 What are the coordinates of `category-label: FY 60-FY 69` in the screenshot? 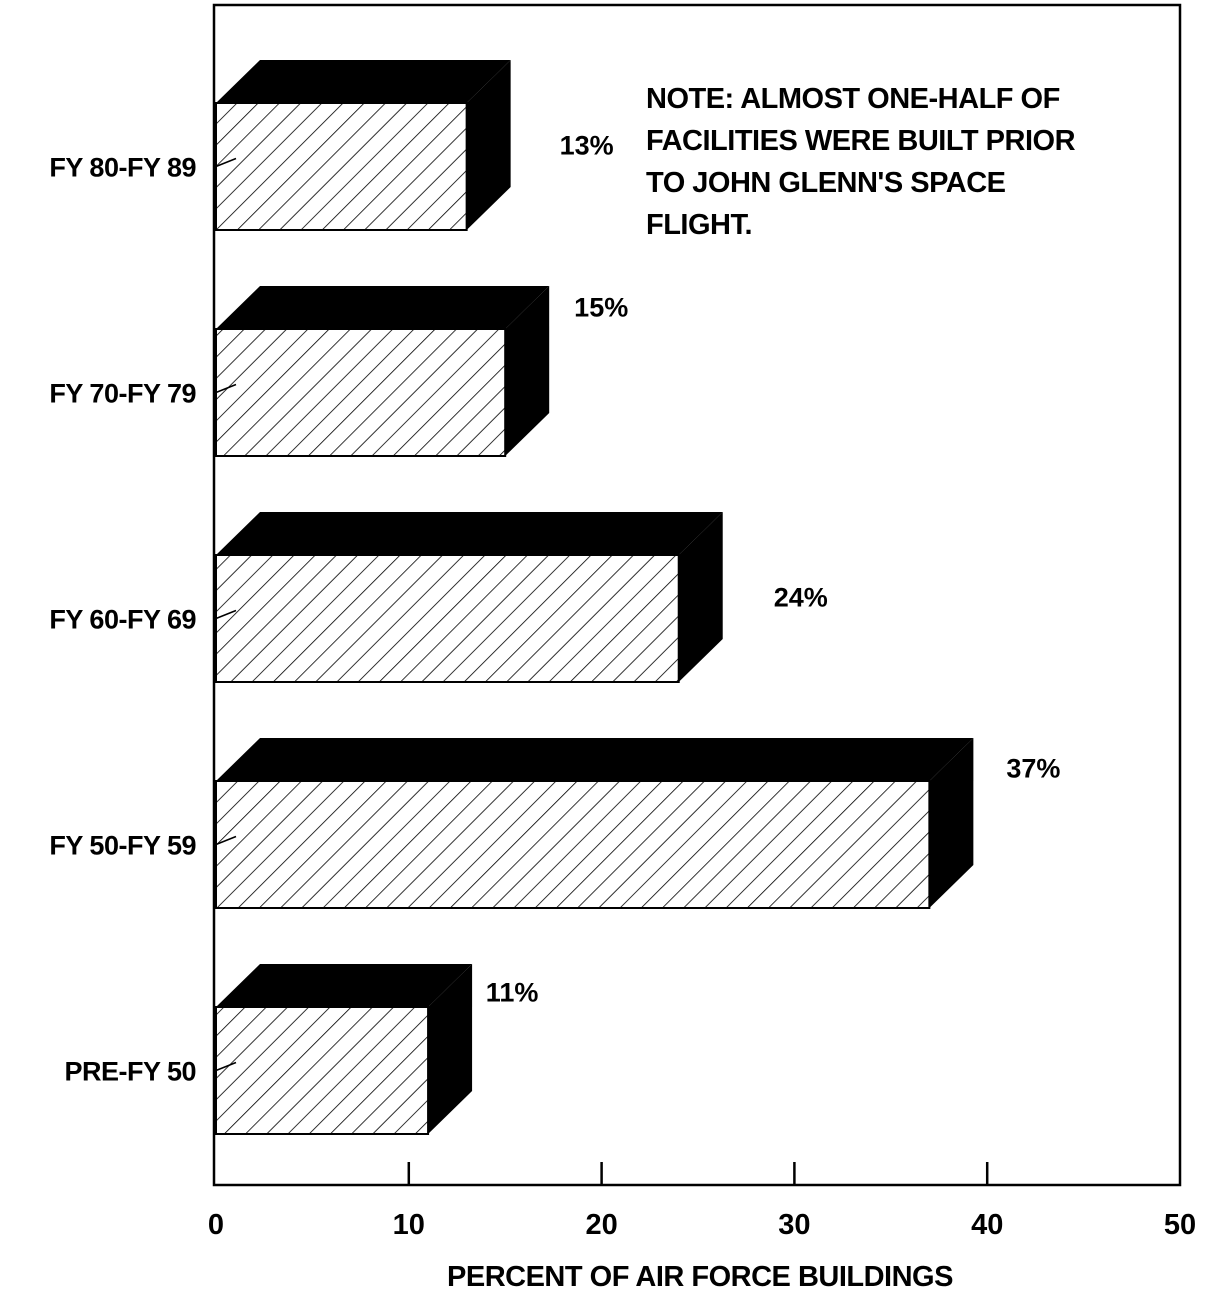 It's located at (122, 620).